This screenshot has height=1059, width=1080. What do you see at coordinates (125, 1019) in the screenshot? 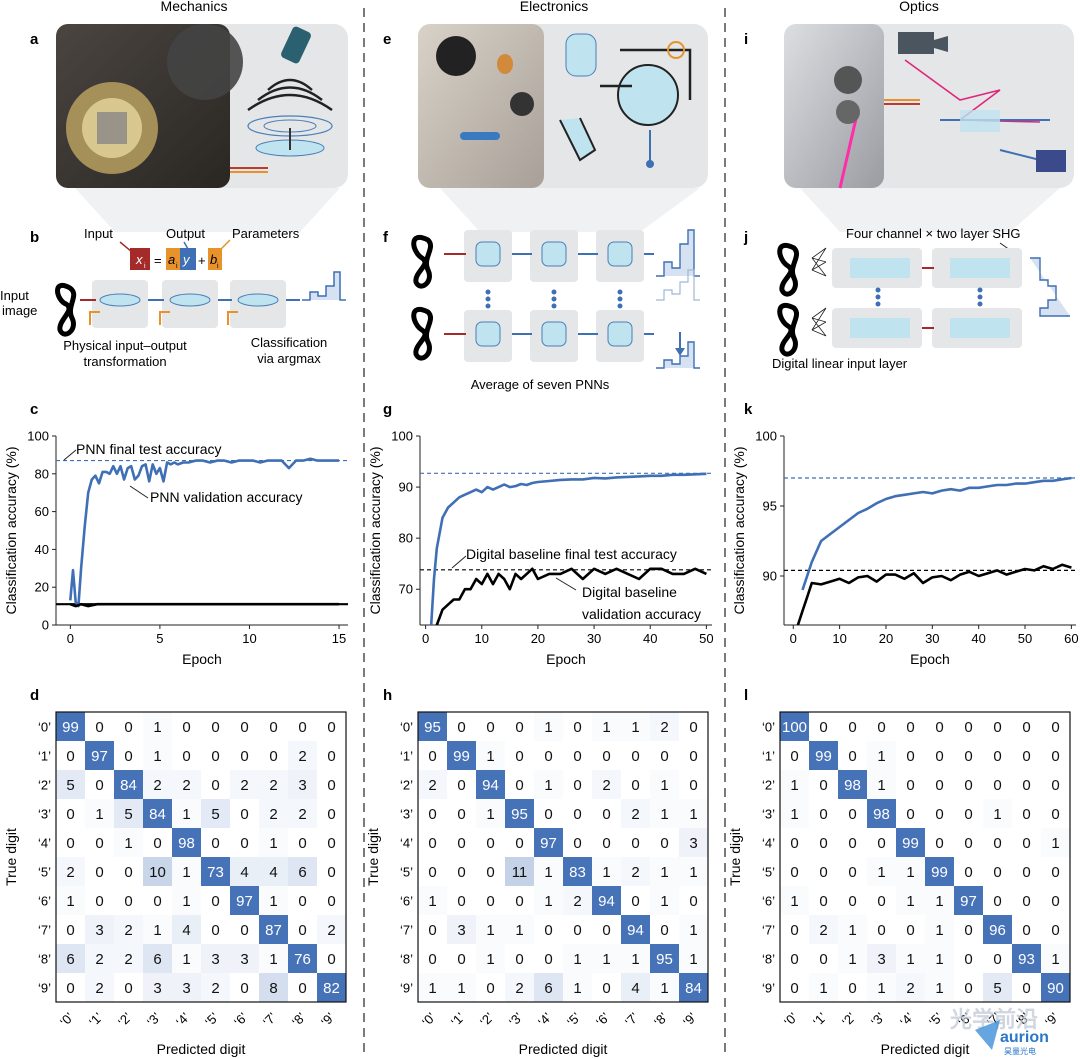
I see `column-label: ‘2’` at bounding box center [125, 1019].